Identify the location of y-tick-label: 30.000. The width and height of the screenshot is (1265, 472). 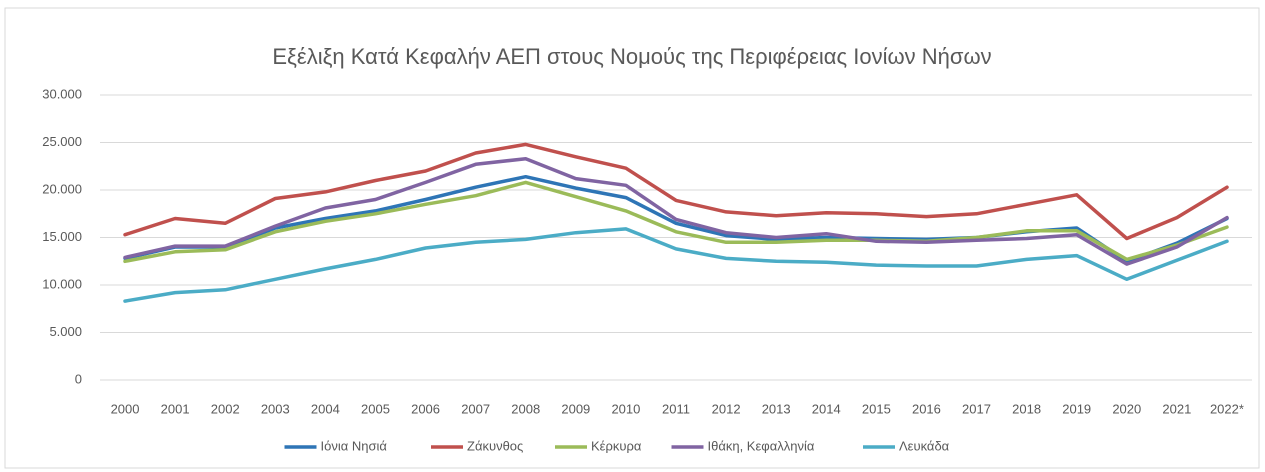
(62, 93).